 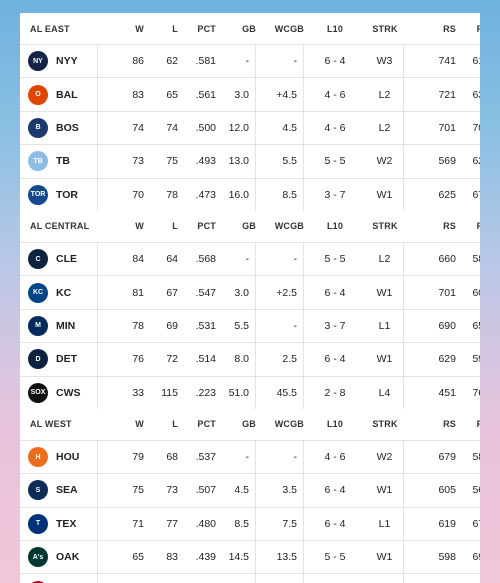 I want to click on cell-ra: 674, so click(x=476, y=523).